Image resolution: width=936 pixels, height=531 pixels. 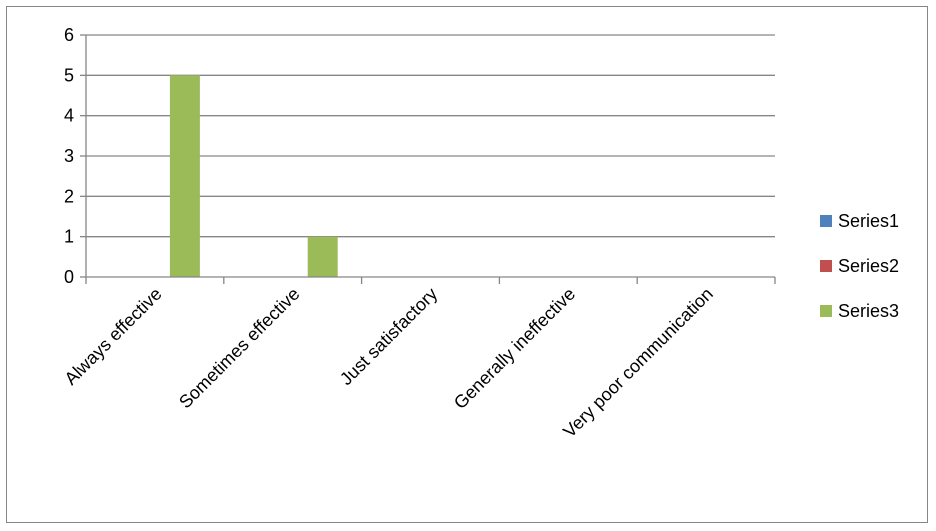 I want to click on legend-swatch-series3, so click(x=826, y=311).